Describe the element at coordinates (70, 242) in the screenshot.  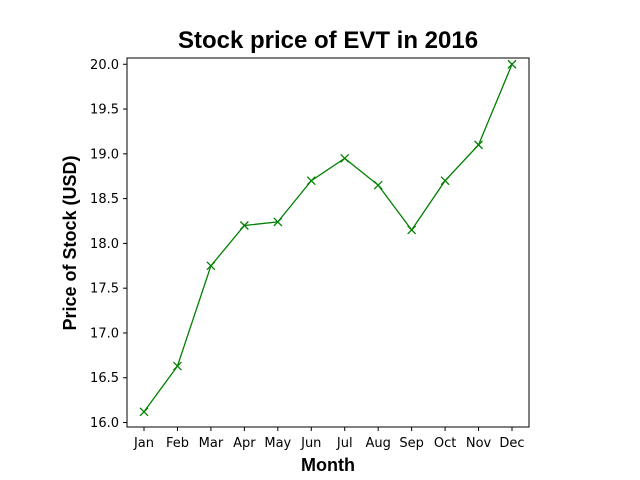
I see `y-axis-label: Price of Stock (USD)` at that location.